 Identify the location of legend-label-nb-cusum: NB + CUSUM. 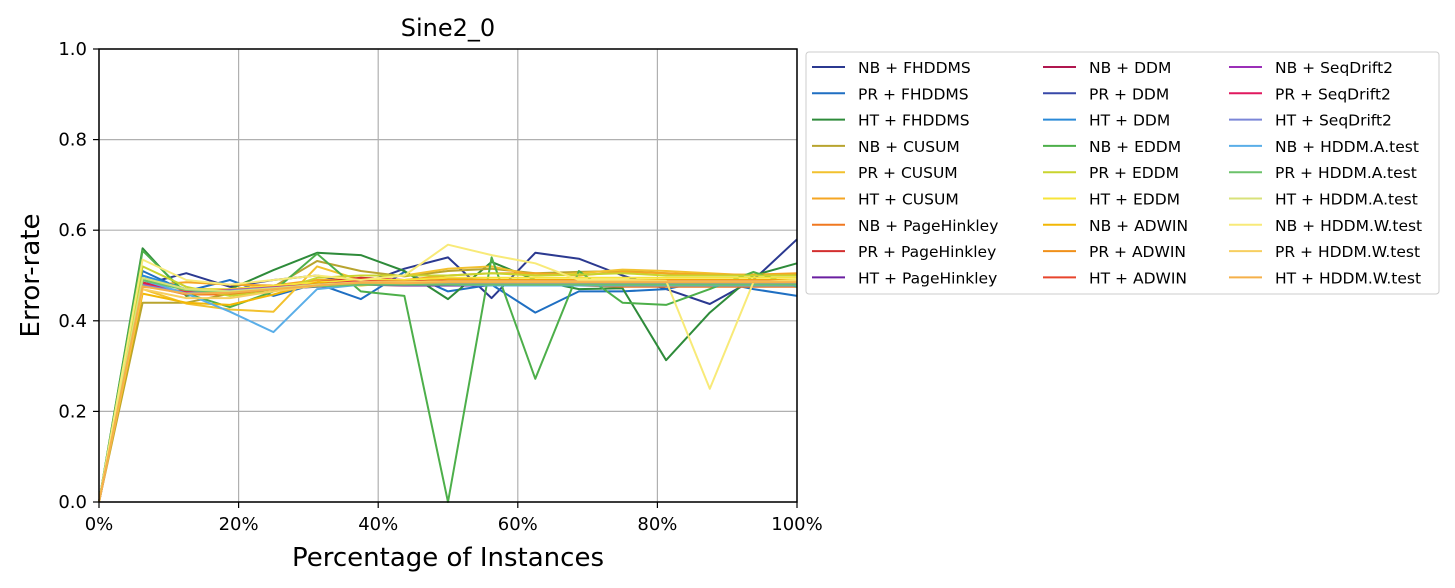
(909, 147).